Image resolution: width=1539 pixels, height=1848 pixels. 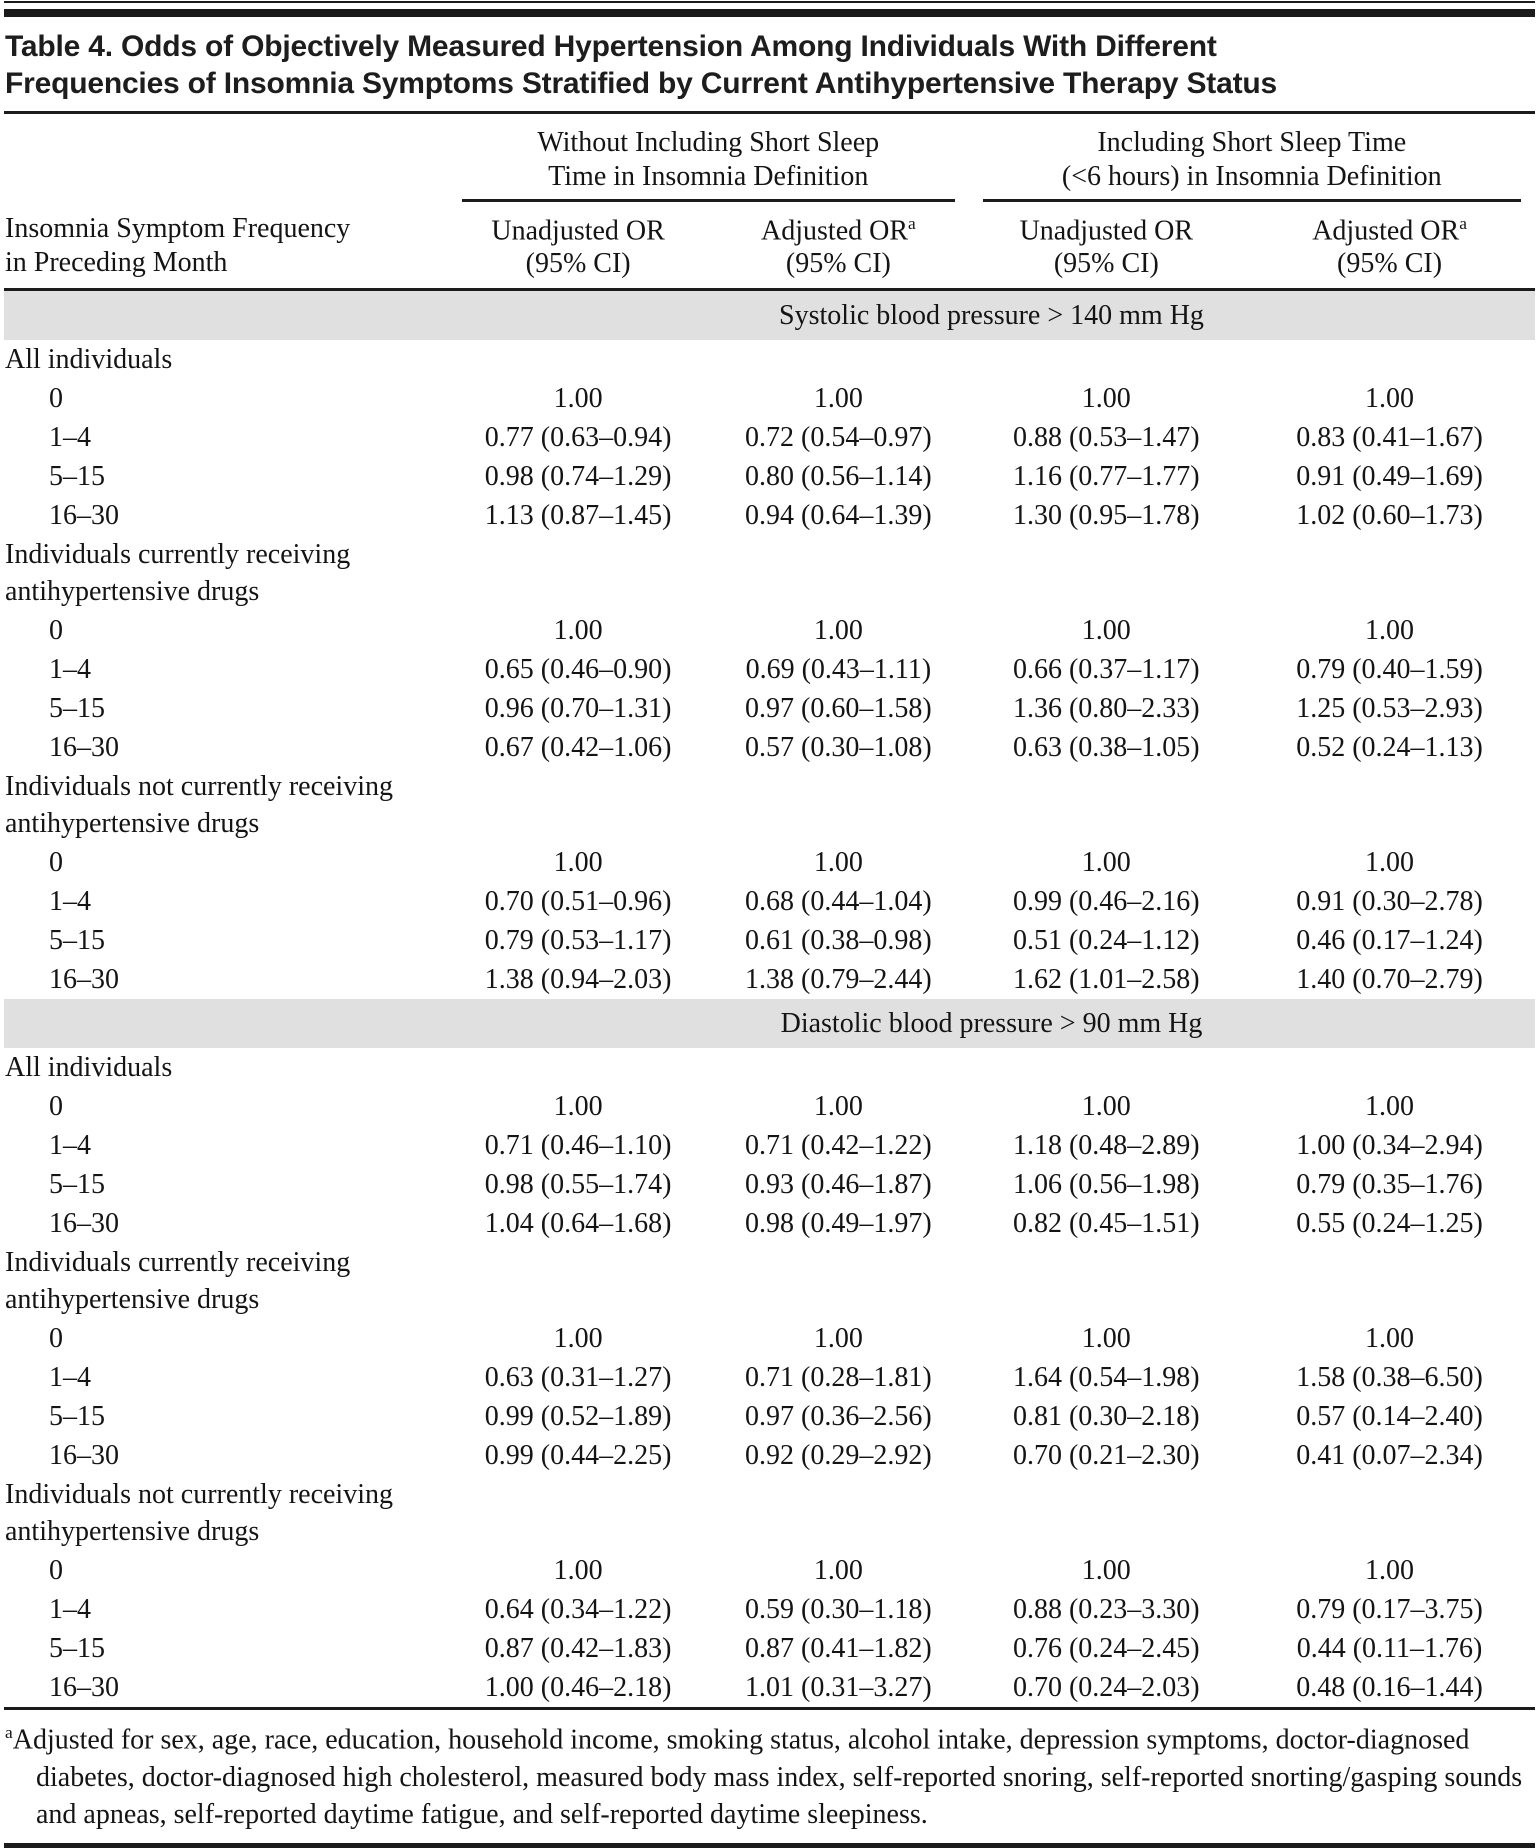 What do you see at coordinates (1389, 516) in the screenshot?
I see `or-value-cell: 1.02 (0.60–1.73)` at bounding box center [1389, 516].